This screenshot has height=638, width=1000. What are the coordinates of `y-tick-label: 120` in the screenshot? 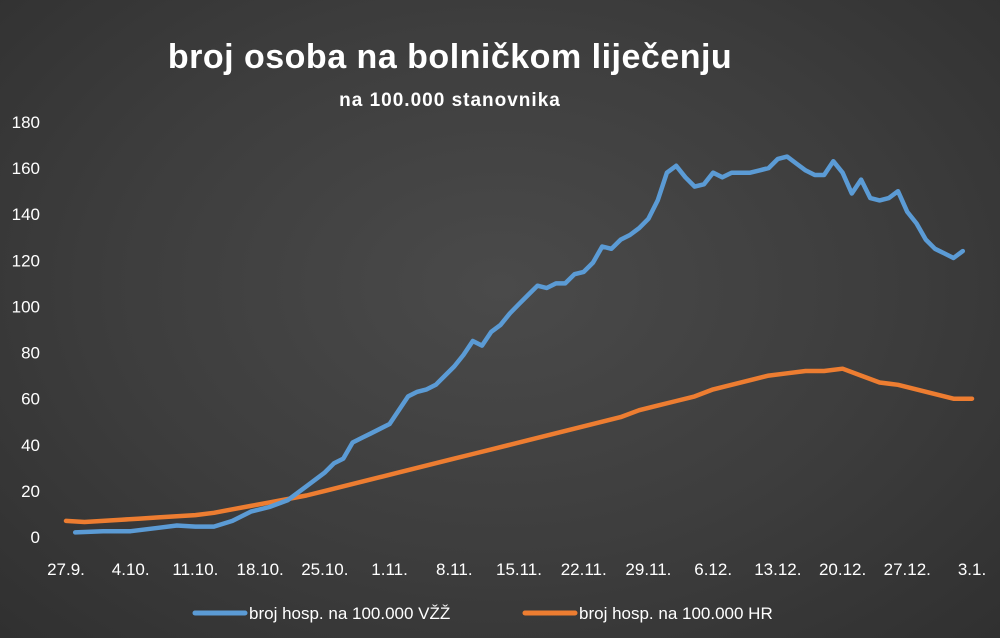 It's located at (26, 260).